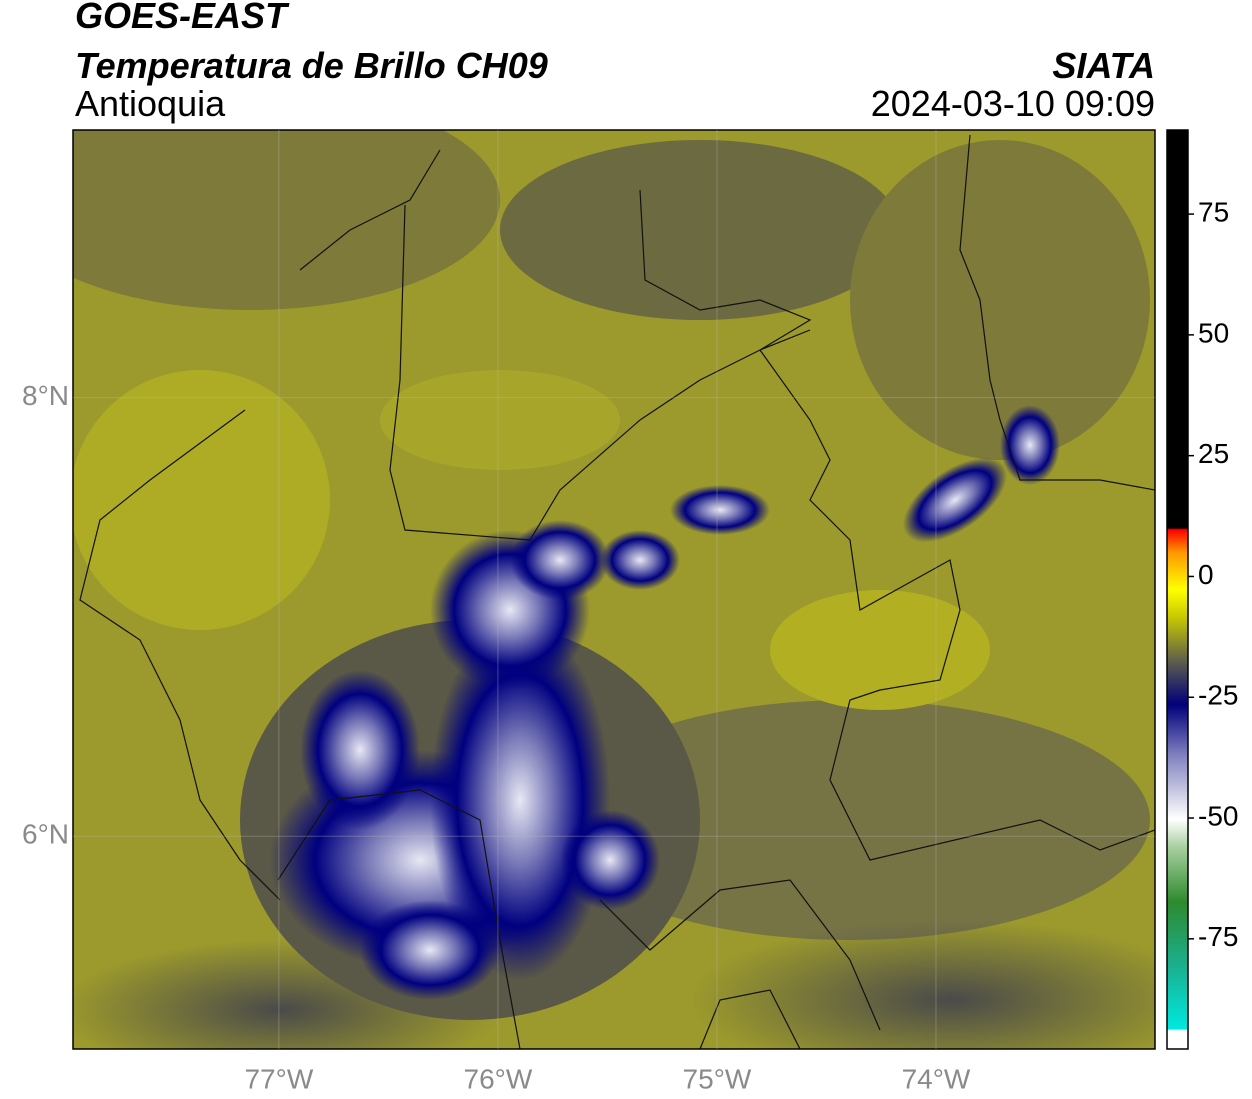 Image resolution: width=1252 pixels, height=1099 pixels. I want to click on colorbar-tick-label: 25, so click(1213, 453).